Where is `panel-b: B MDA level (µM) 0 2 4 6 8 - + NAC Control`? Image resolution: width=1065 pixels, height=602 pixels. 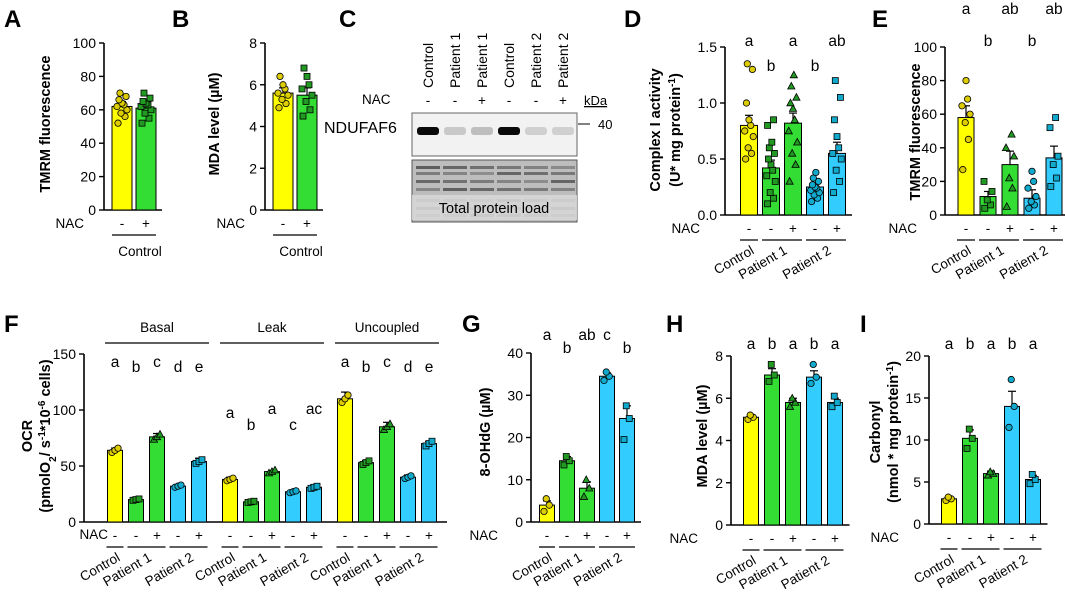
panel-b: B MDA level (µM) 0 2 4 6 8 - + NAC Control is located at coordinates (247, 132).